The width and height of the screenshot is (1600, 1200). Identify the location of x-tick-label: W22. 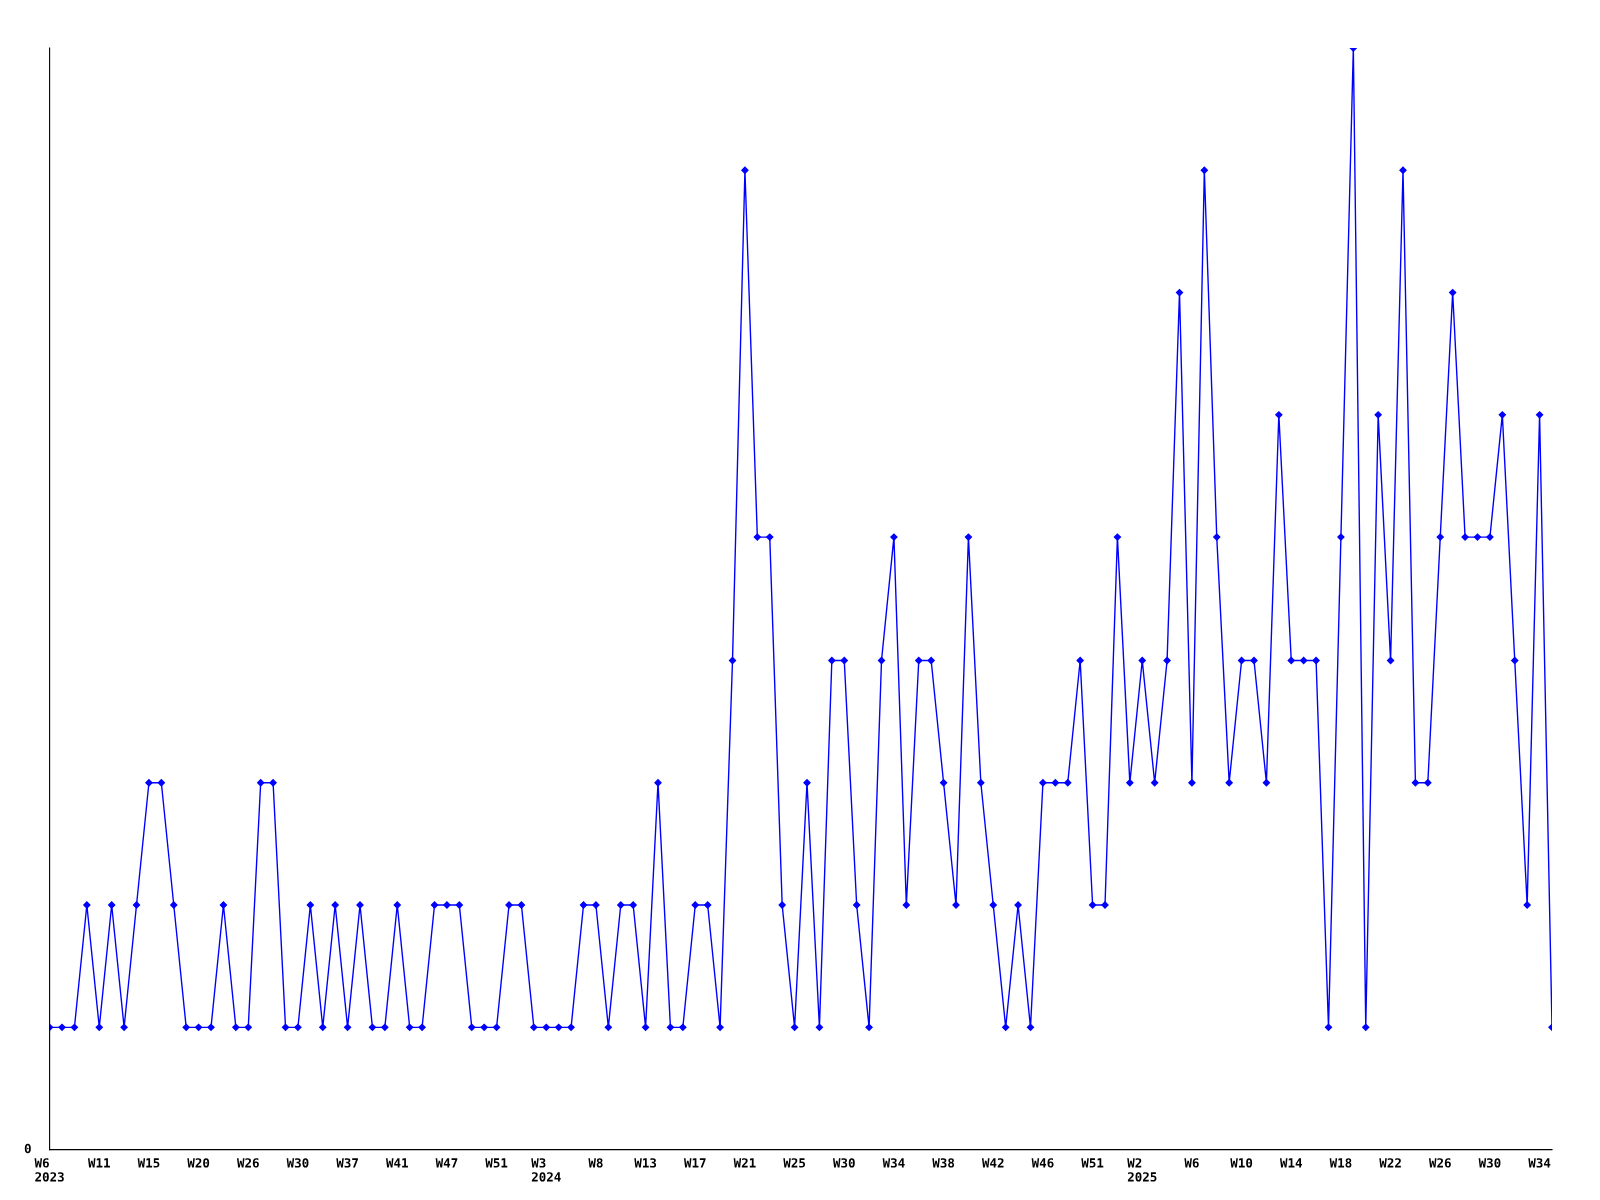
(1390, 1163).